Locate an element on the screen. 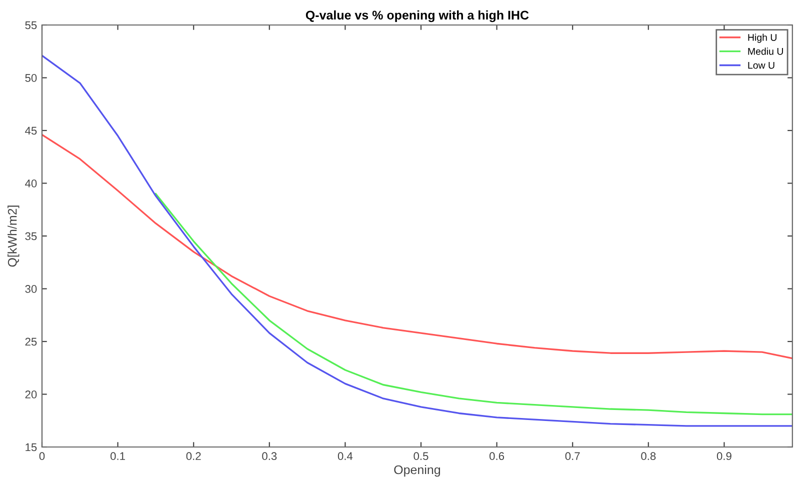 The height and width of the screenshot is (483, 794). chart-title: Q-value vs % opening with a high IHC is located at coordinates (417, 16).